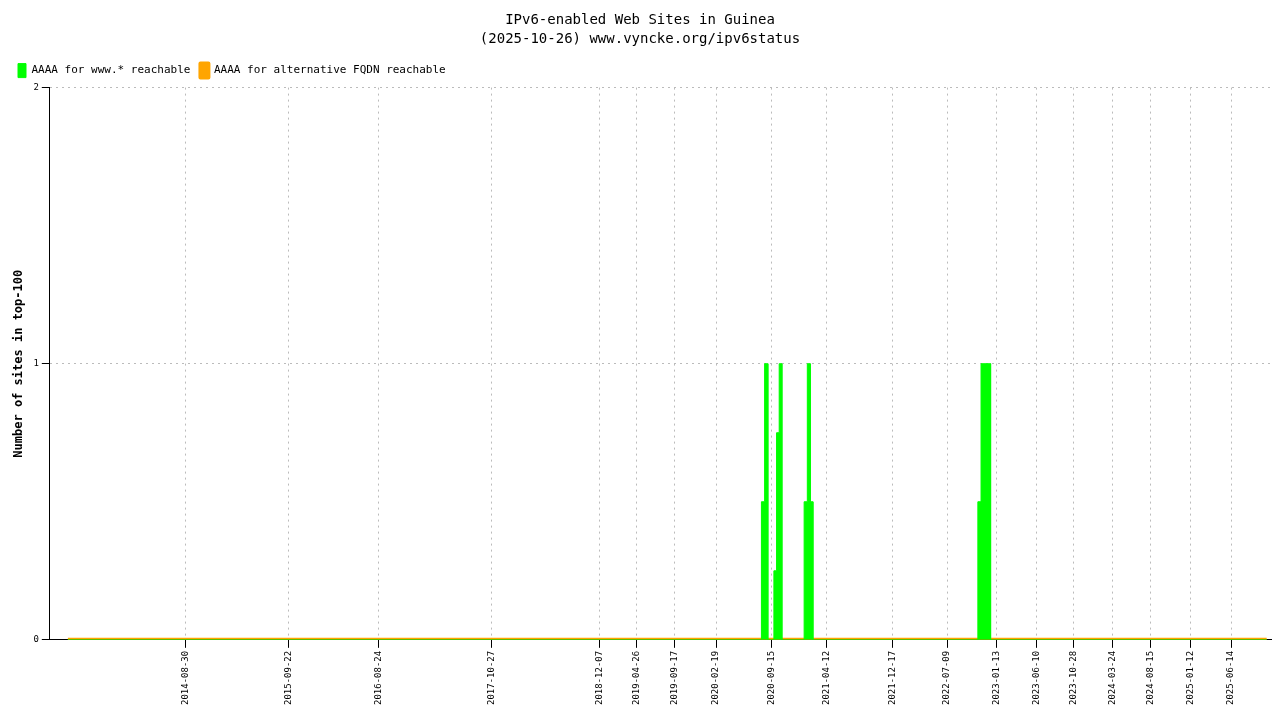  I want to click on y-tick-label: 2, so click(36, 86).